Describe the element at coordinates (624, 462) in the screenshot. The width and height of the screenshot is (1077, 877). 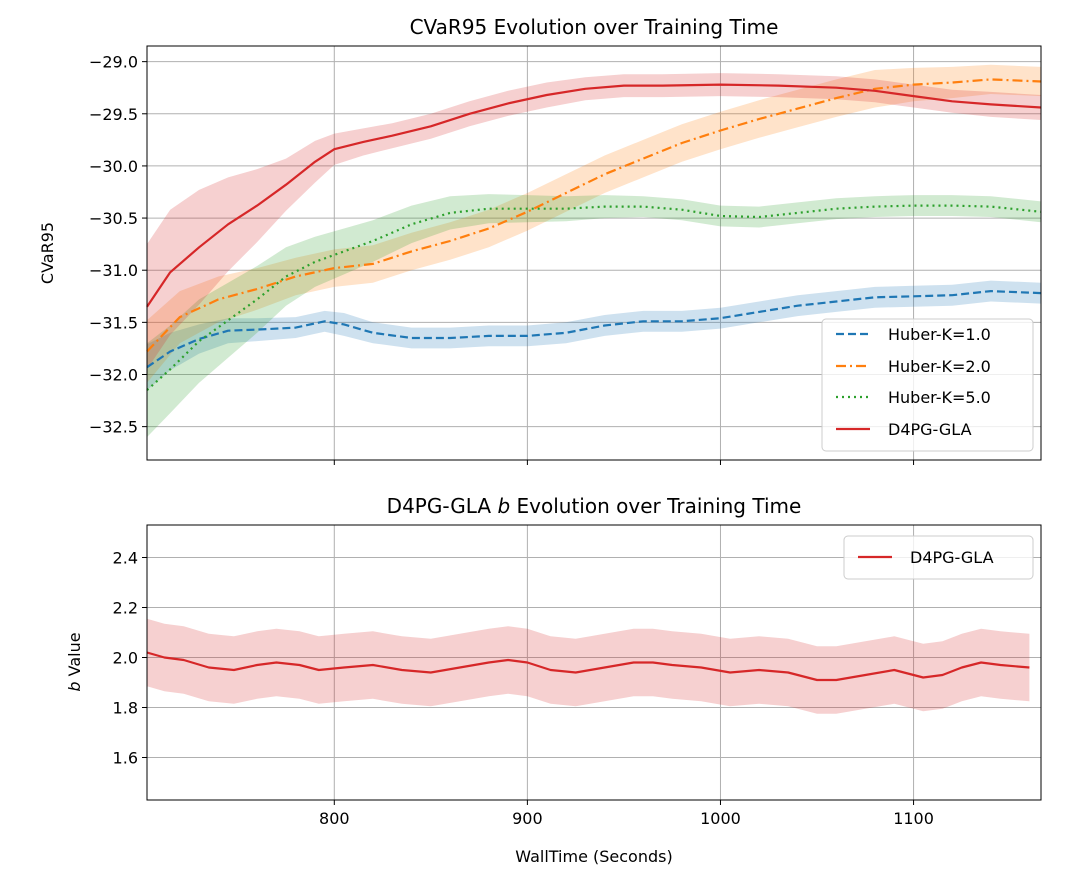
I see `top-chart-x-ticks` at that location.